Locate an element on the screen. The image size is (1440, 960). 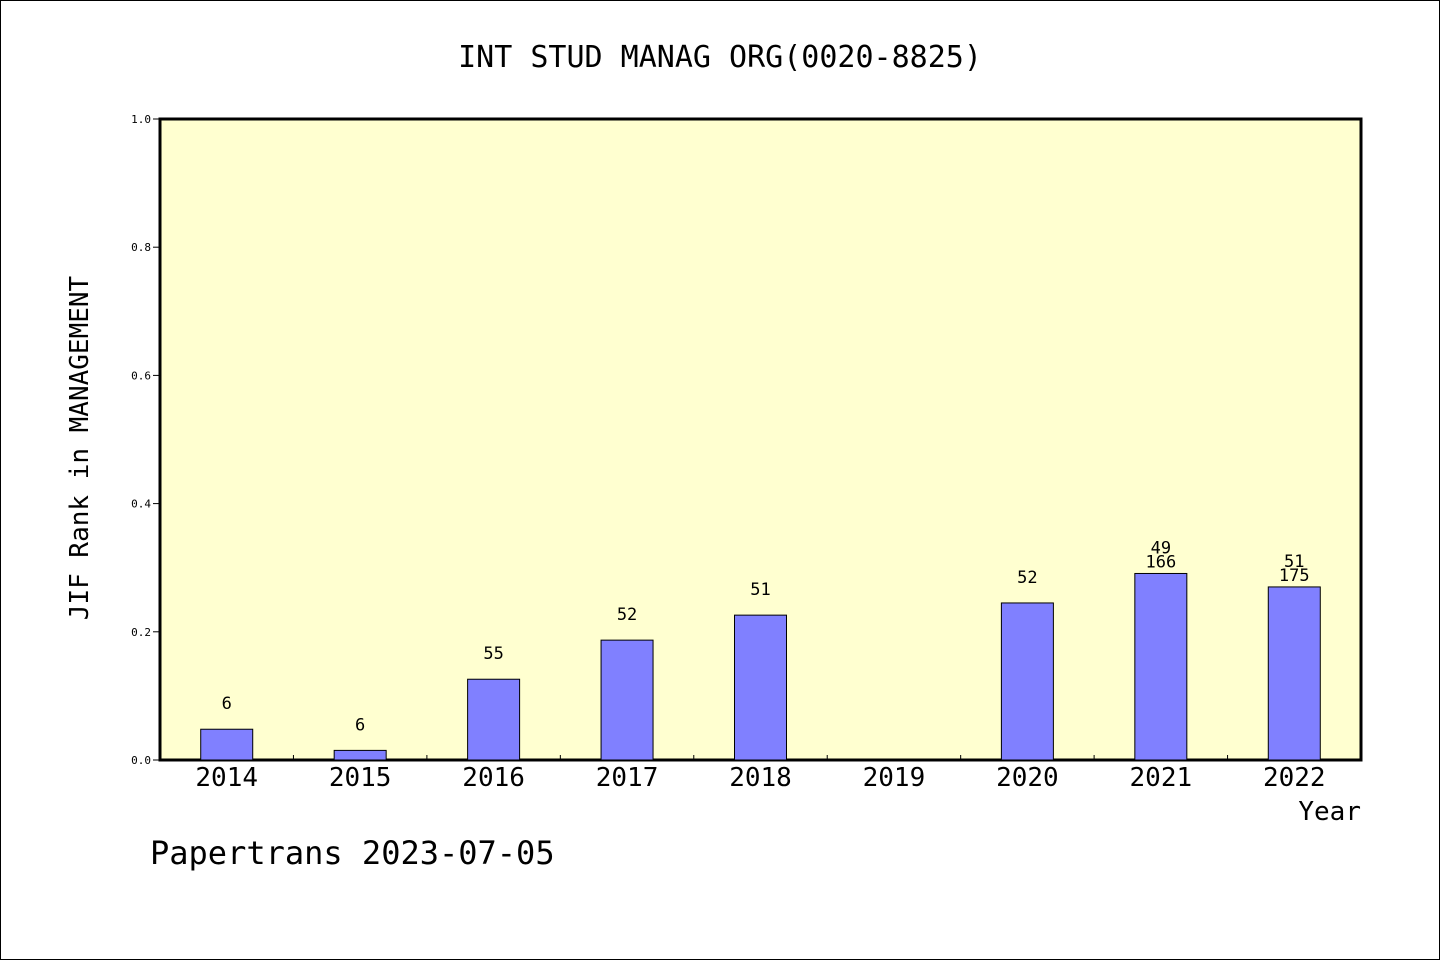
x-tick-label: 2018 is located at coordinates (760, 778).